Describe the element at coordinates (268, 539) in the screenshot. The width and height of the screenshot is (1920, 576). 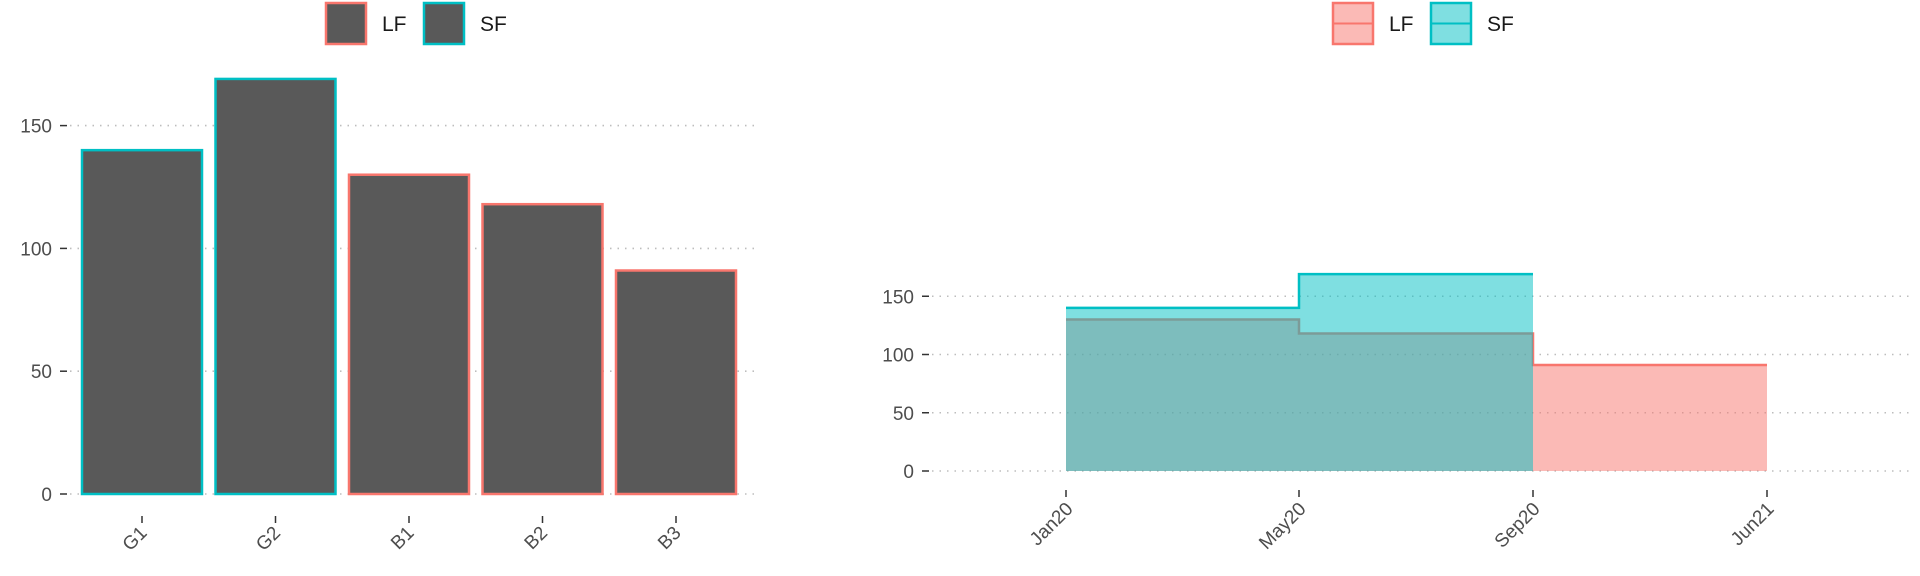
I see `x-tick-label: G2` at that location.